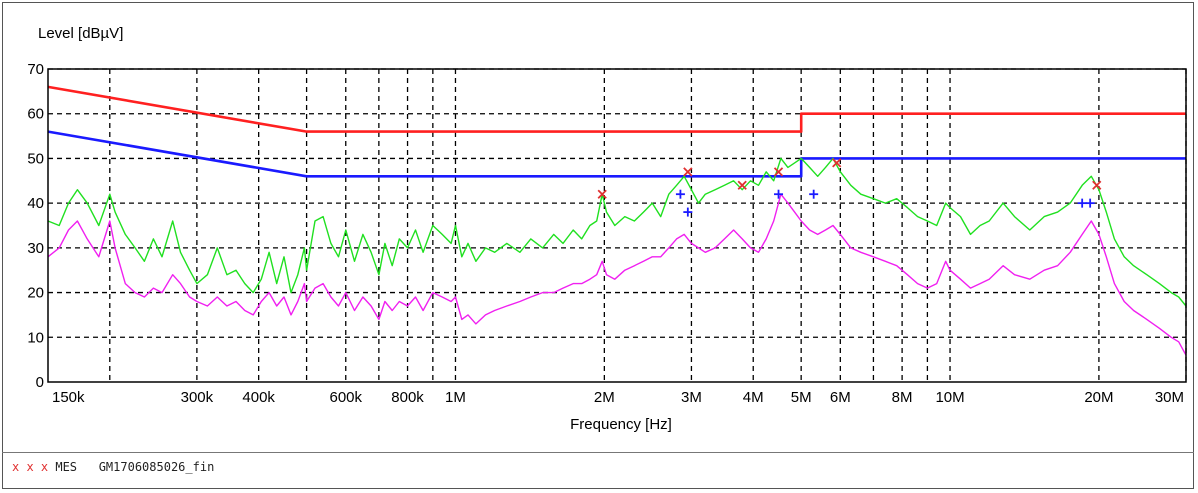 The width and height of the screenshot is (1198, 493). Describe the element at coordinates (407, 397) in the screenshot. I see `x-tick-label: 800k` at that location.